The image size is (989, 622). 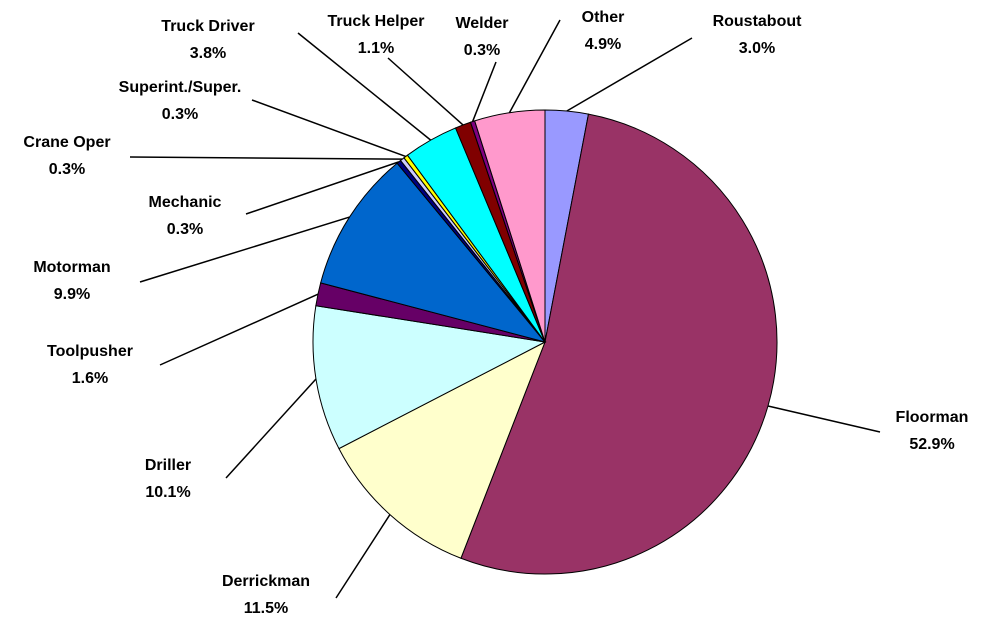 What do you see at coordinates (931, 444) in the screenshot?
I see `slice-value-label: 52.9%` at bounding box center [931, 444].